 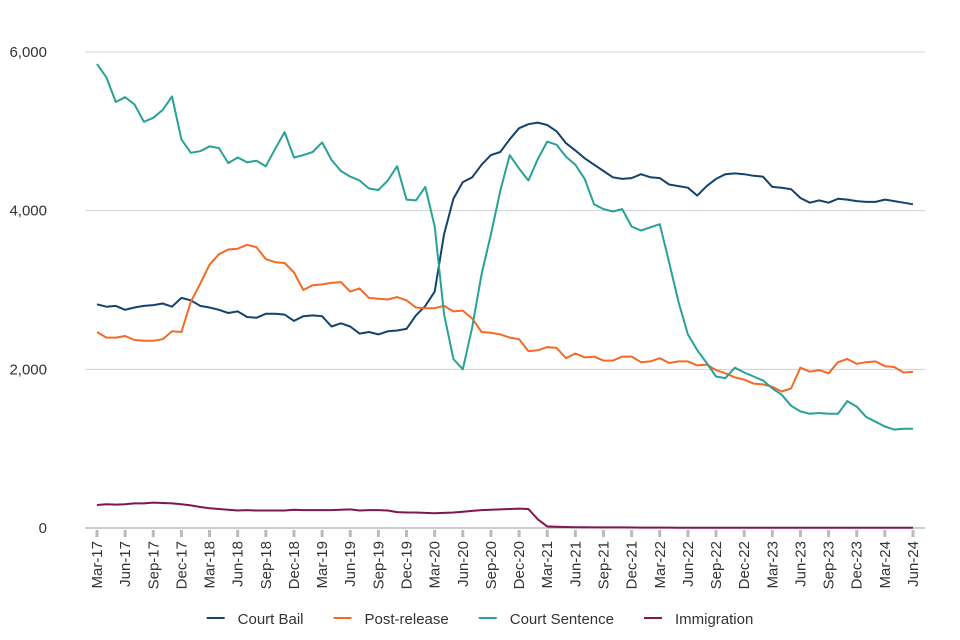 I want to click on x-tick-label: Mar-24, so click(x=885, y=565).